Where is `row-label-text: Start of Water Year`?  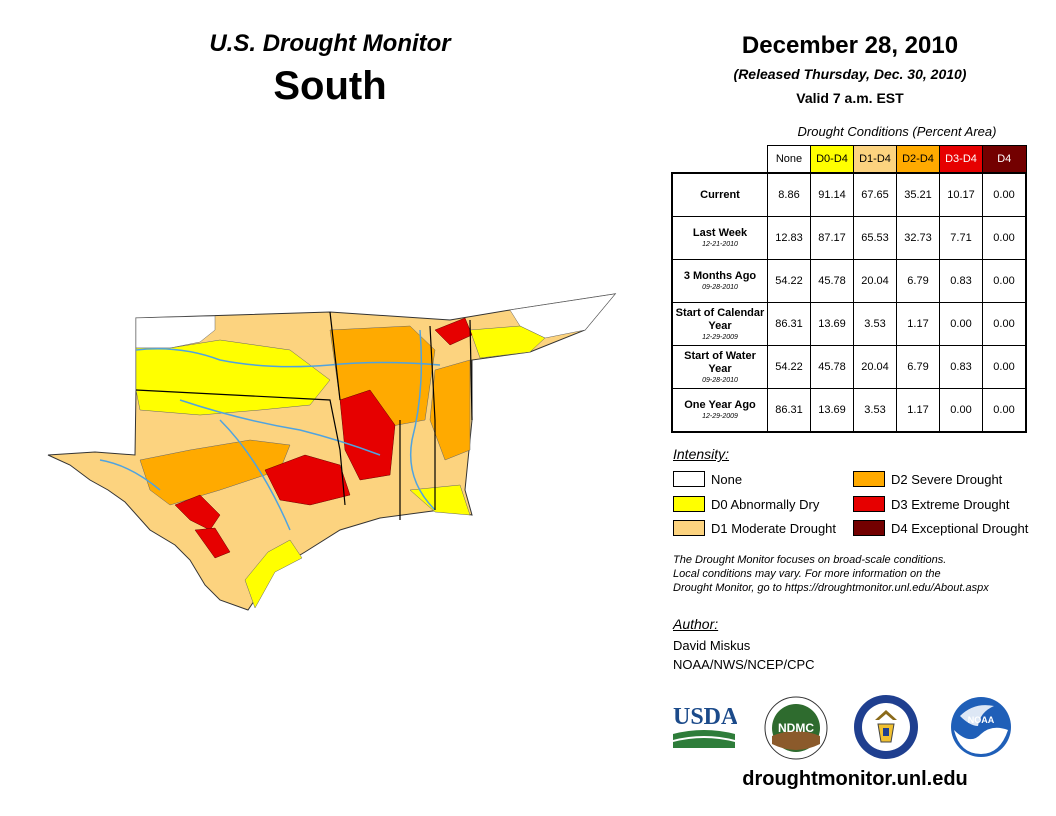
row-label-text: Start of Water Year is located at coordinates (720, 362).